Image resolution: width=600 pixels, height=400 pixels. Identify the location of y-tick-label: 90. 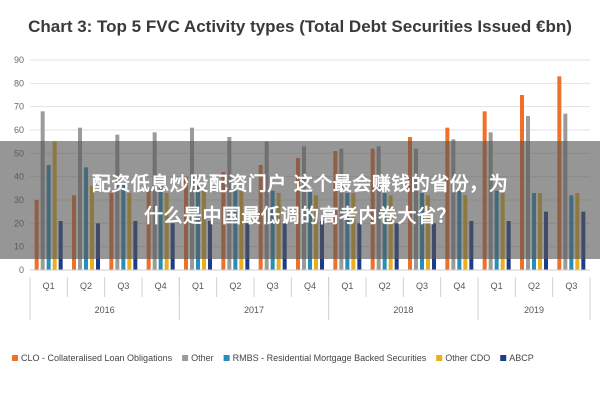
(19, 60).